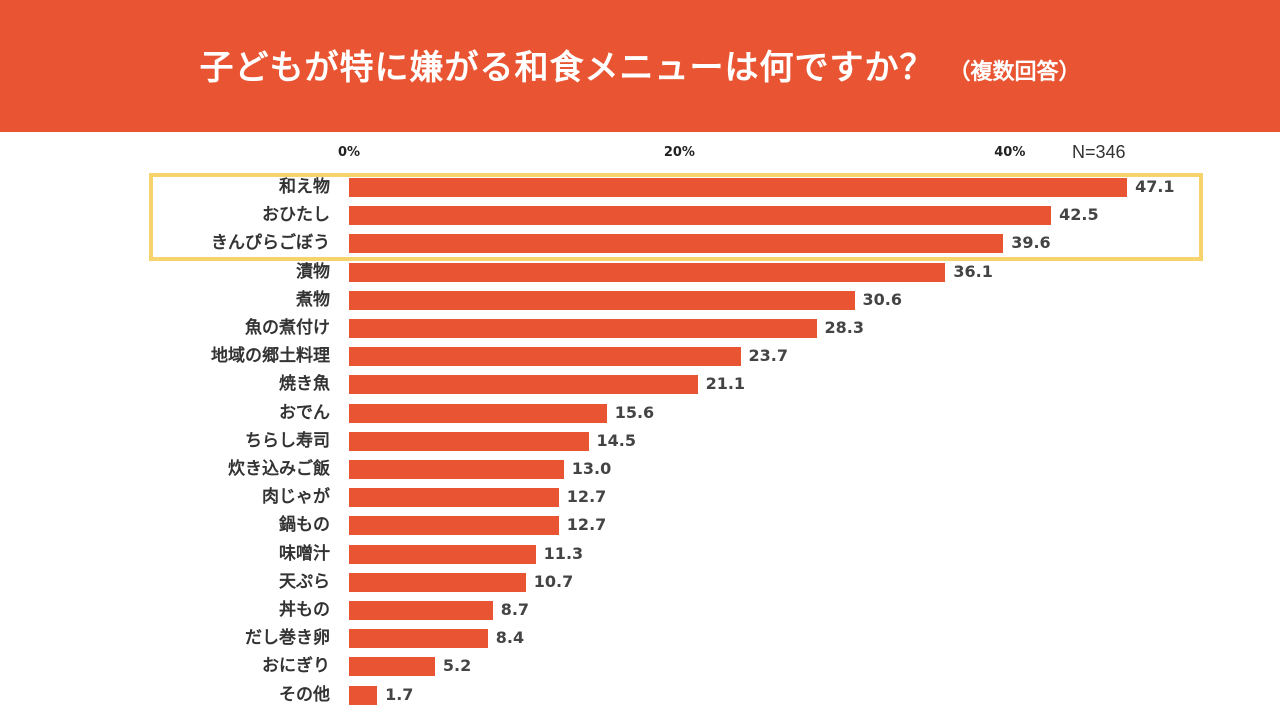  What do you see at coordinates (304, 187) in the screenshot?
I see `category-label: 和え物` at bounding box center [304, 187].